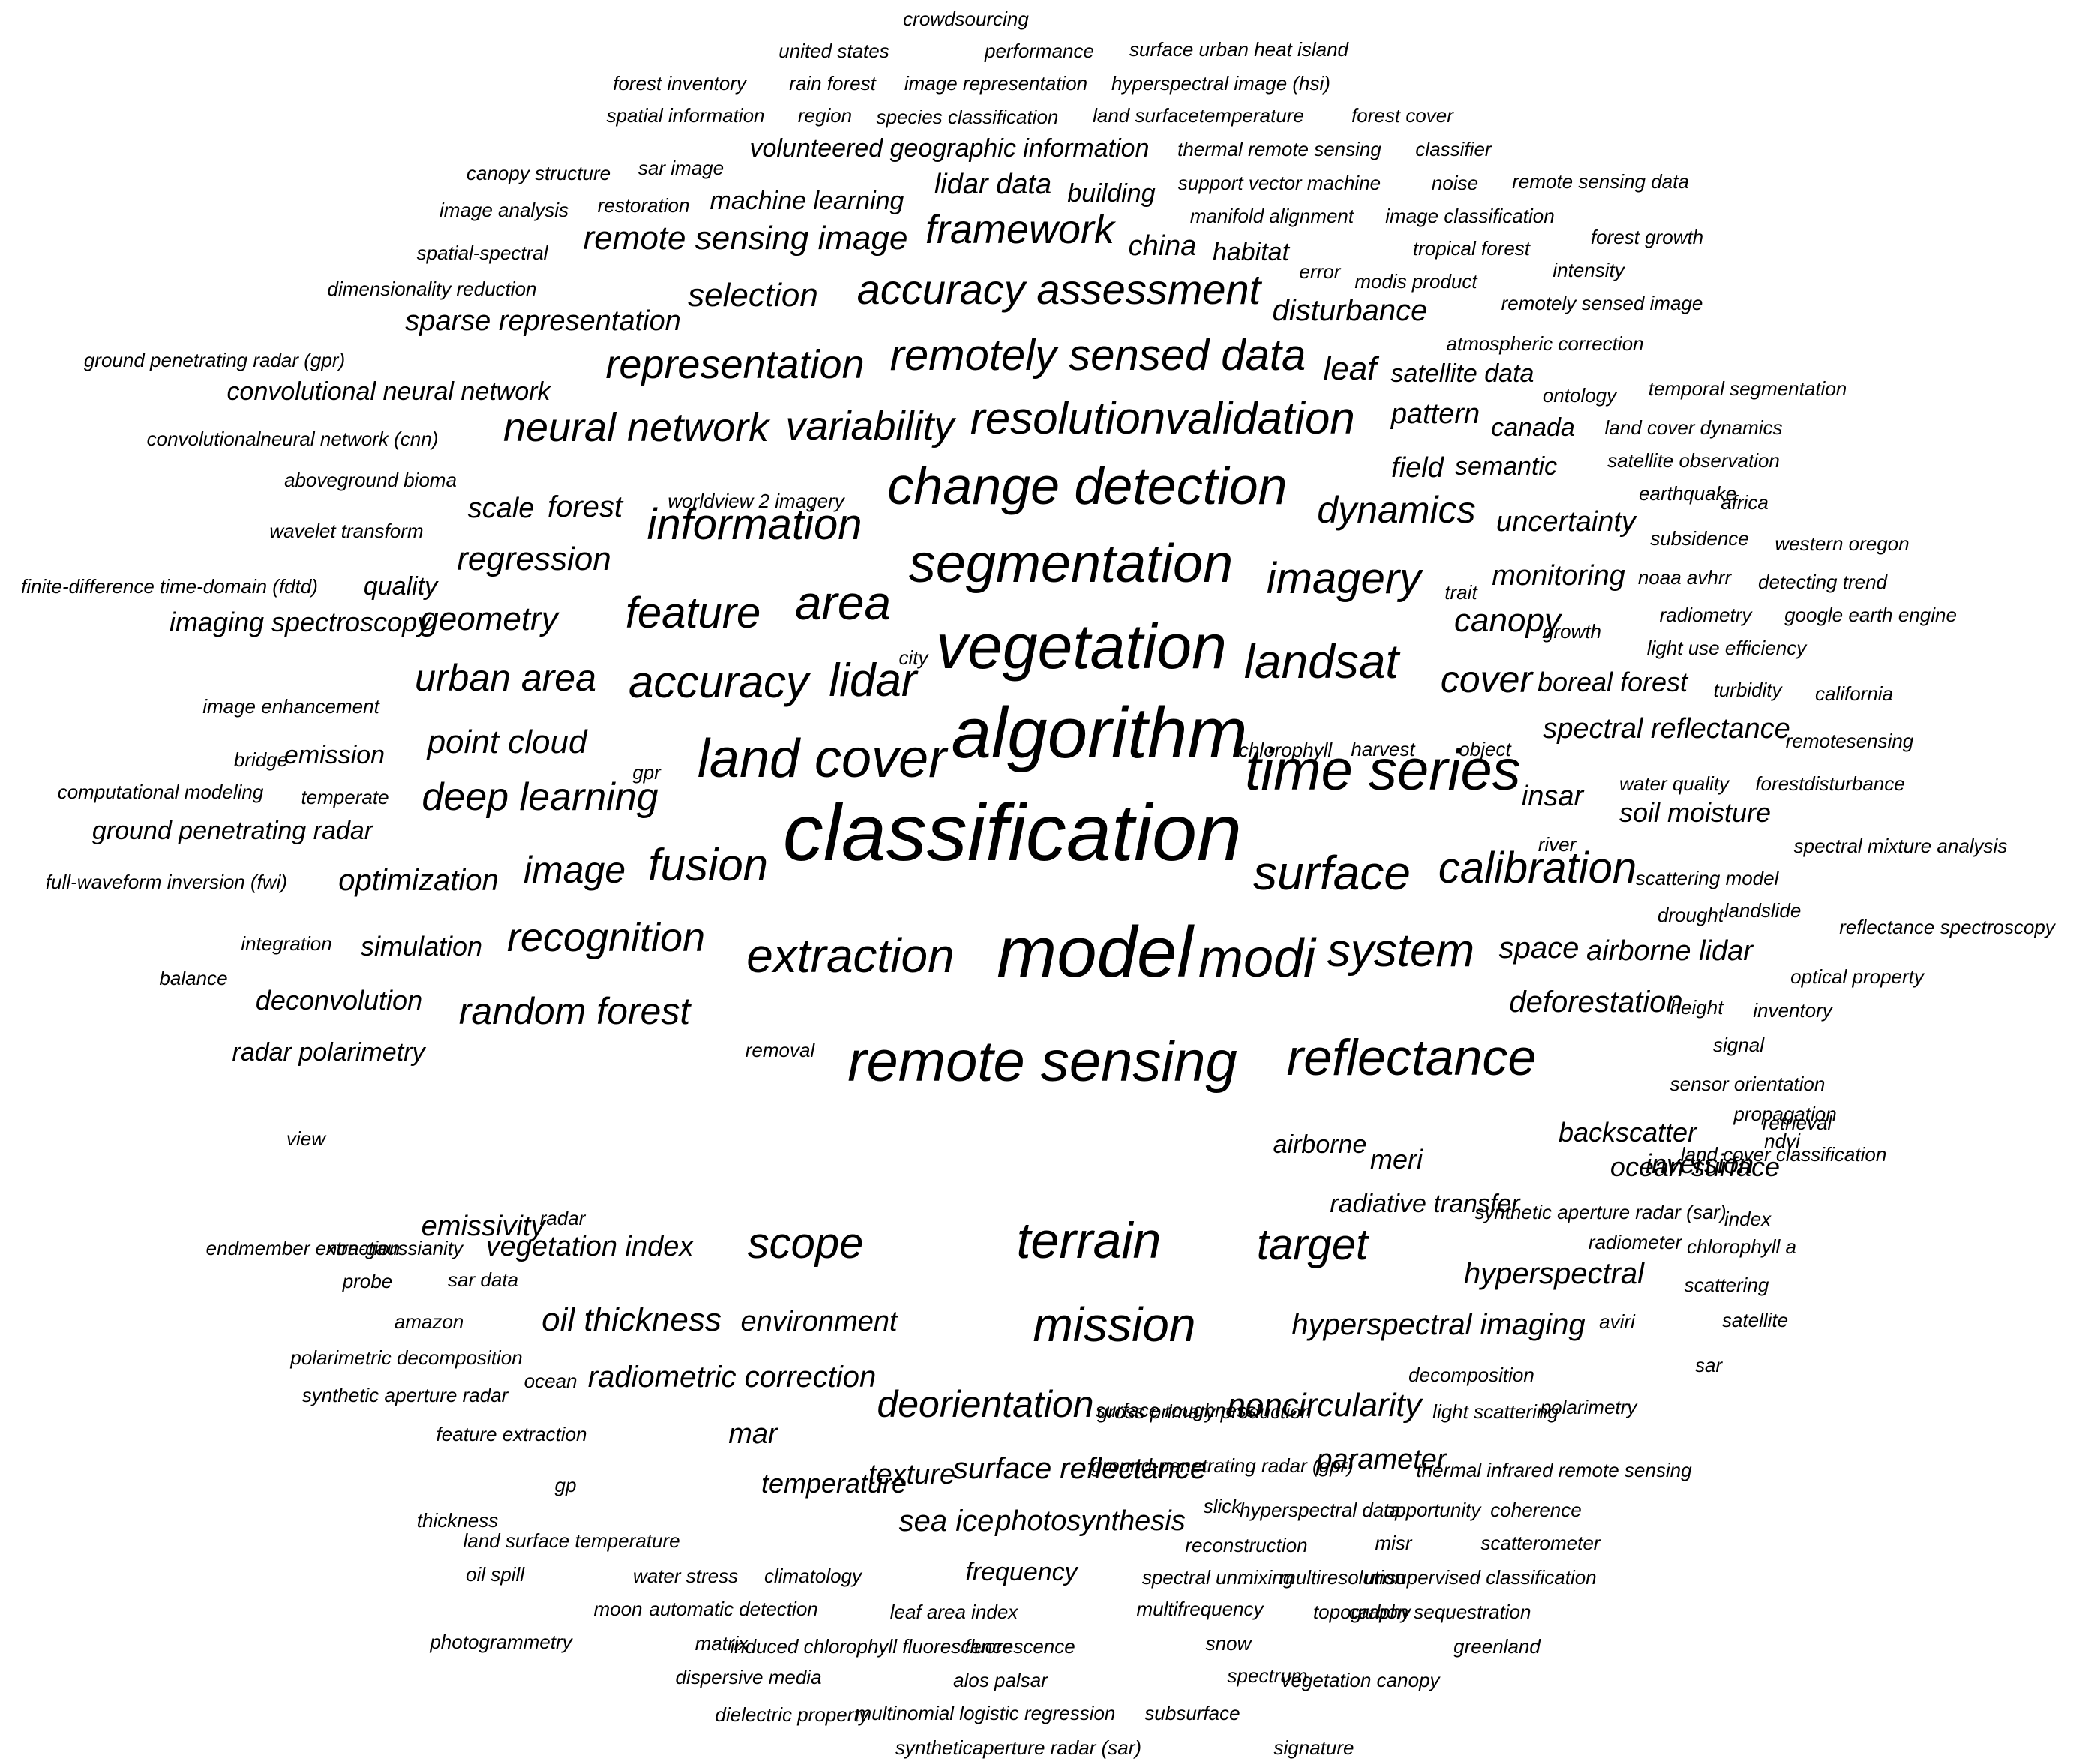 The image size is (2073, 1764). I want to click on word: forest cover, so click(1403, 115).